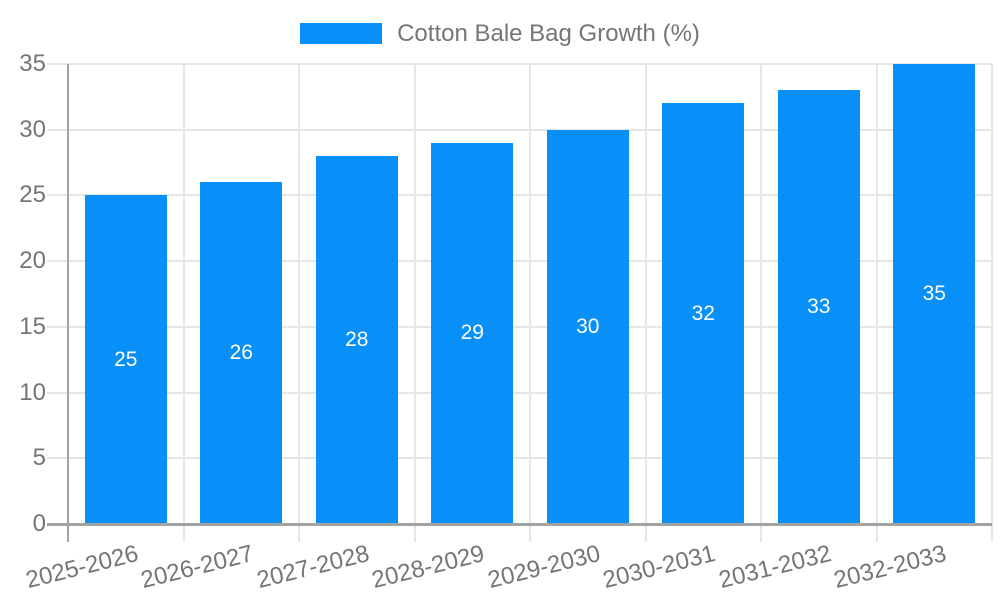  What do you see at coordinates (544, 567) in the screenshot?
I see `x-axis-tick-label: 2029-2030` at bounding box center [544, 567].